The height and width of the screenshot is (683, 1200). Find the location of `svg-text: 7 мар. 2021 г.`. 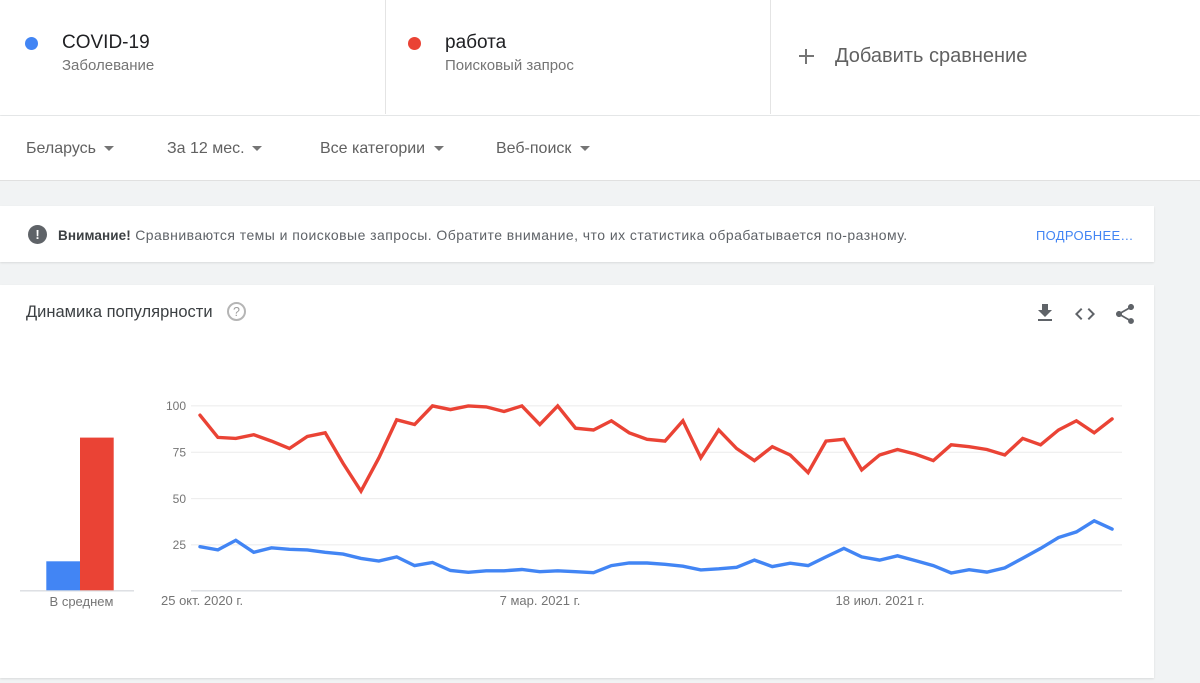

svg-text: 7 мар. 2021 г. is located at coordinates (540, 600).